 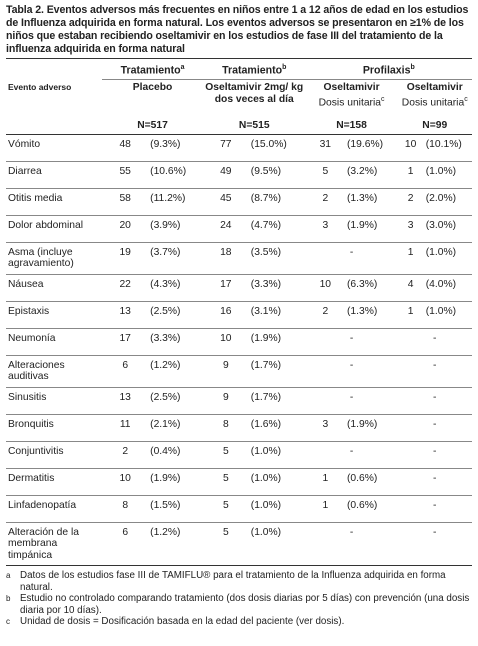 I want to click on table-row: Epistaxis 13 (2.5%) 16 (3.1%) 2 (1.3%) 1 (1.0%), so click(x=239, y=315).